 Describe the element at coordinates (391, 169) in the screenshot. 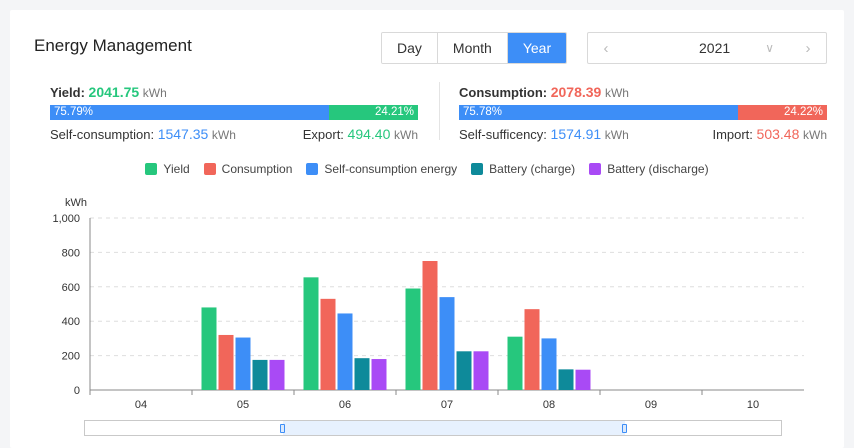

I see `legend-label: Self-consumption energy` at that location.